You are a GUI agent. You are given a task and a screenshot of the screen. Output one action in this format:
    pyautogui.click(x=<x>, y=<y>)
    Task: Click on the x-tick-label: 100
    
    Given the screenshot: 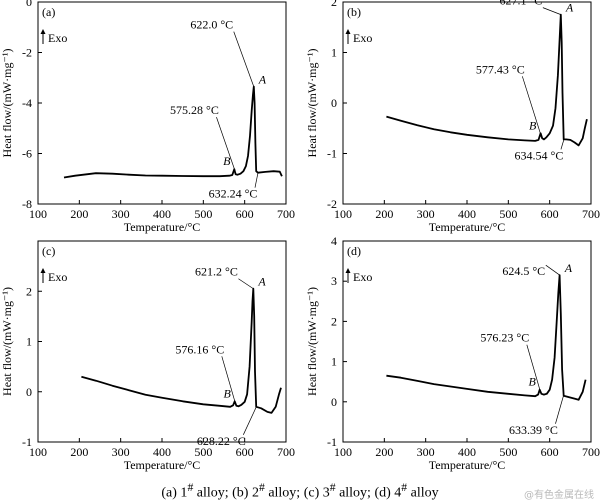 What is the action you would take?
    pyautogui.click(x=343, y=452)
    